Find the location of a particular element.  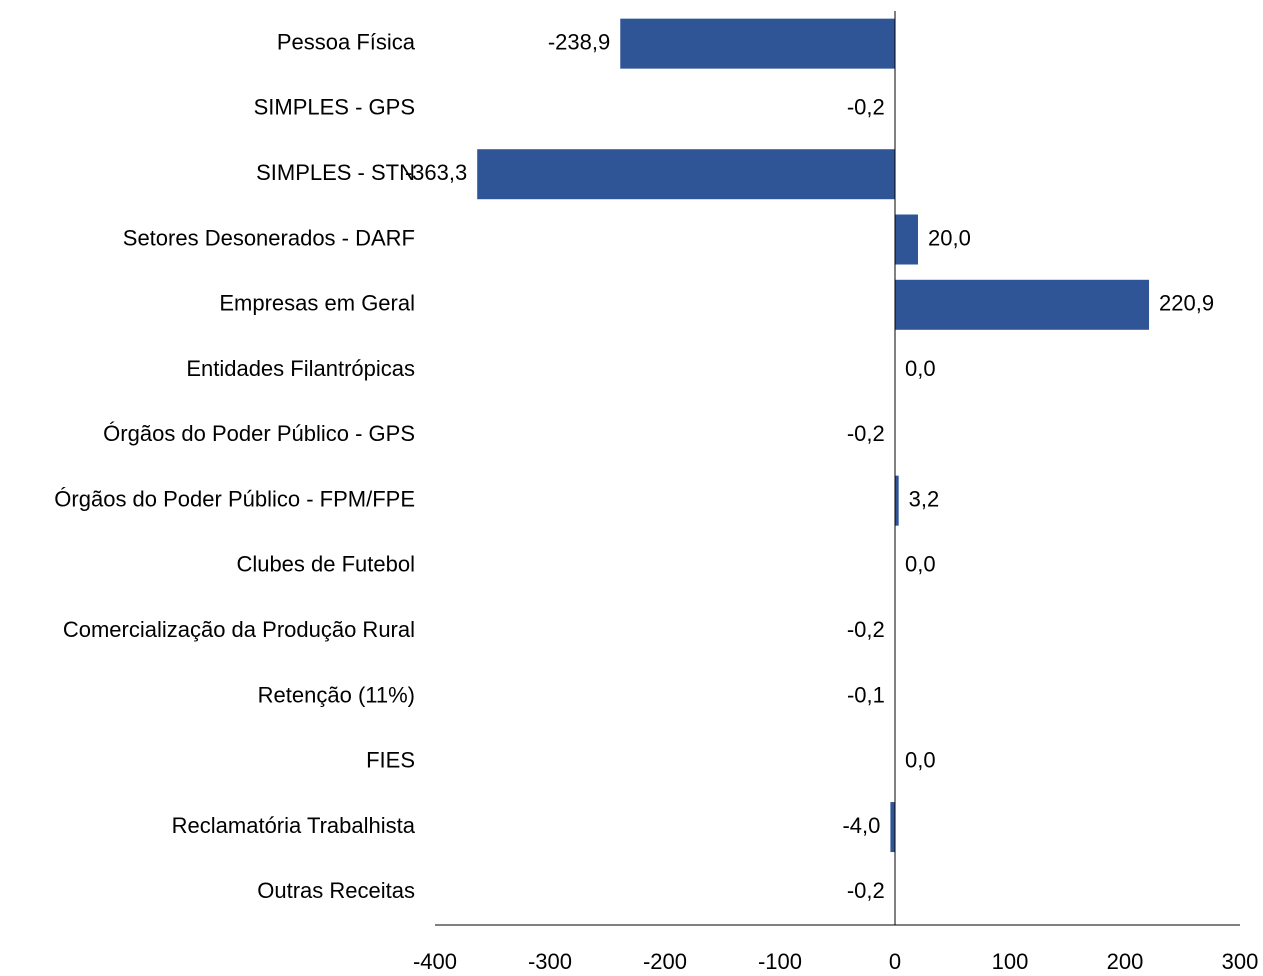

y-tick-label: SIMPLES - GPS is located at coordinates (334, 107).